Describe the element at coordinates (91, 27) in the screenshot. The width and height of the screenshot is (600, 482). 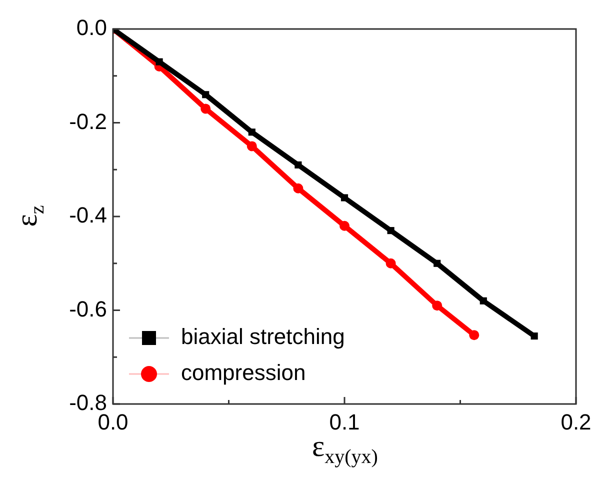
I see `y-tick-label: 0.0` at that location.